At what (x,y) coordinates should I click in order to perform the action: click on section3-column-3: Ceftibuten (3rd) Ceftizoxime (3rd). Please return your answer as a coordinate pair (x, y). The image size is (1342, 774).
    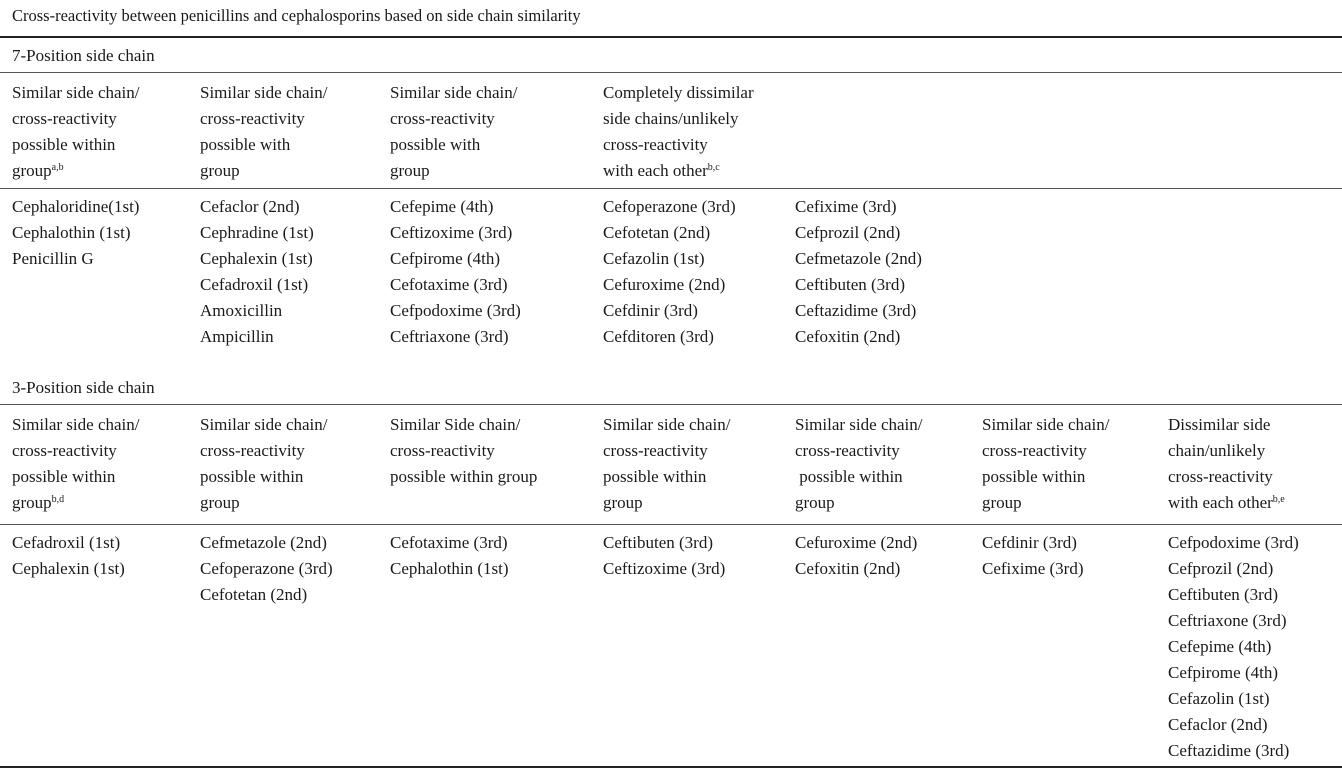
    Looking at the image, I should click on (664, 556).